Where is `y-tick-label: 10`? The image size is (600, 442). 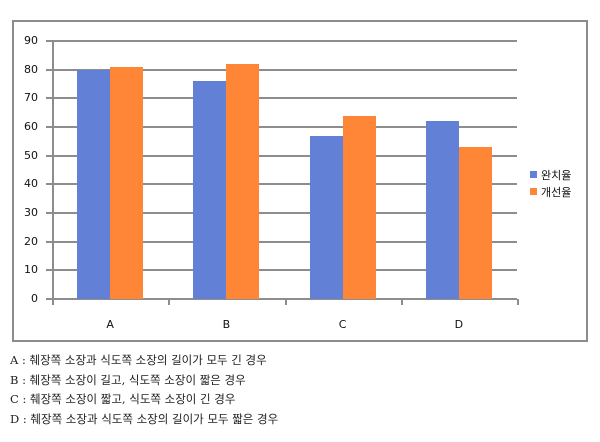
y-tick-label: 10 is located at coordinates (31, 270).